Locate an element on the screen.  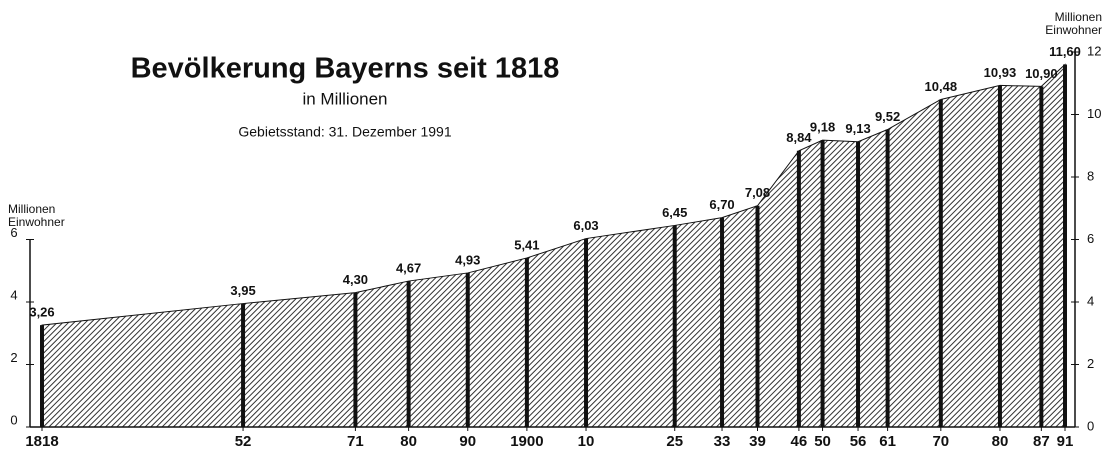
data-label: 4,30 is located at coordinates (355, 279).